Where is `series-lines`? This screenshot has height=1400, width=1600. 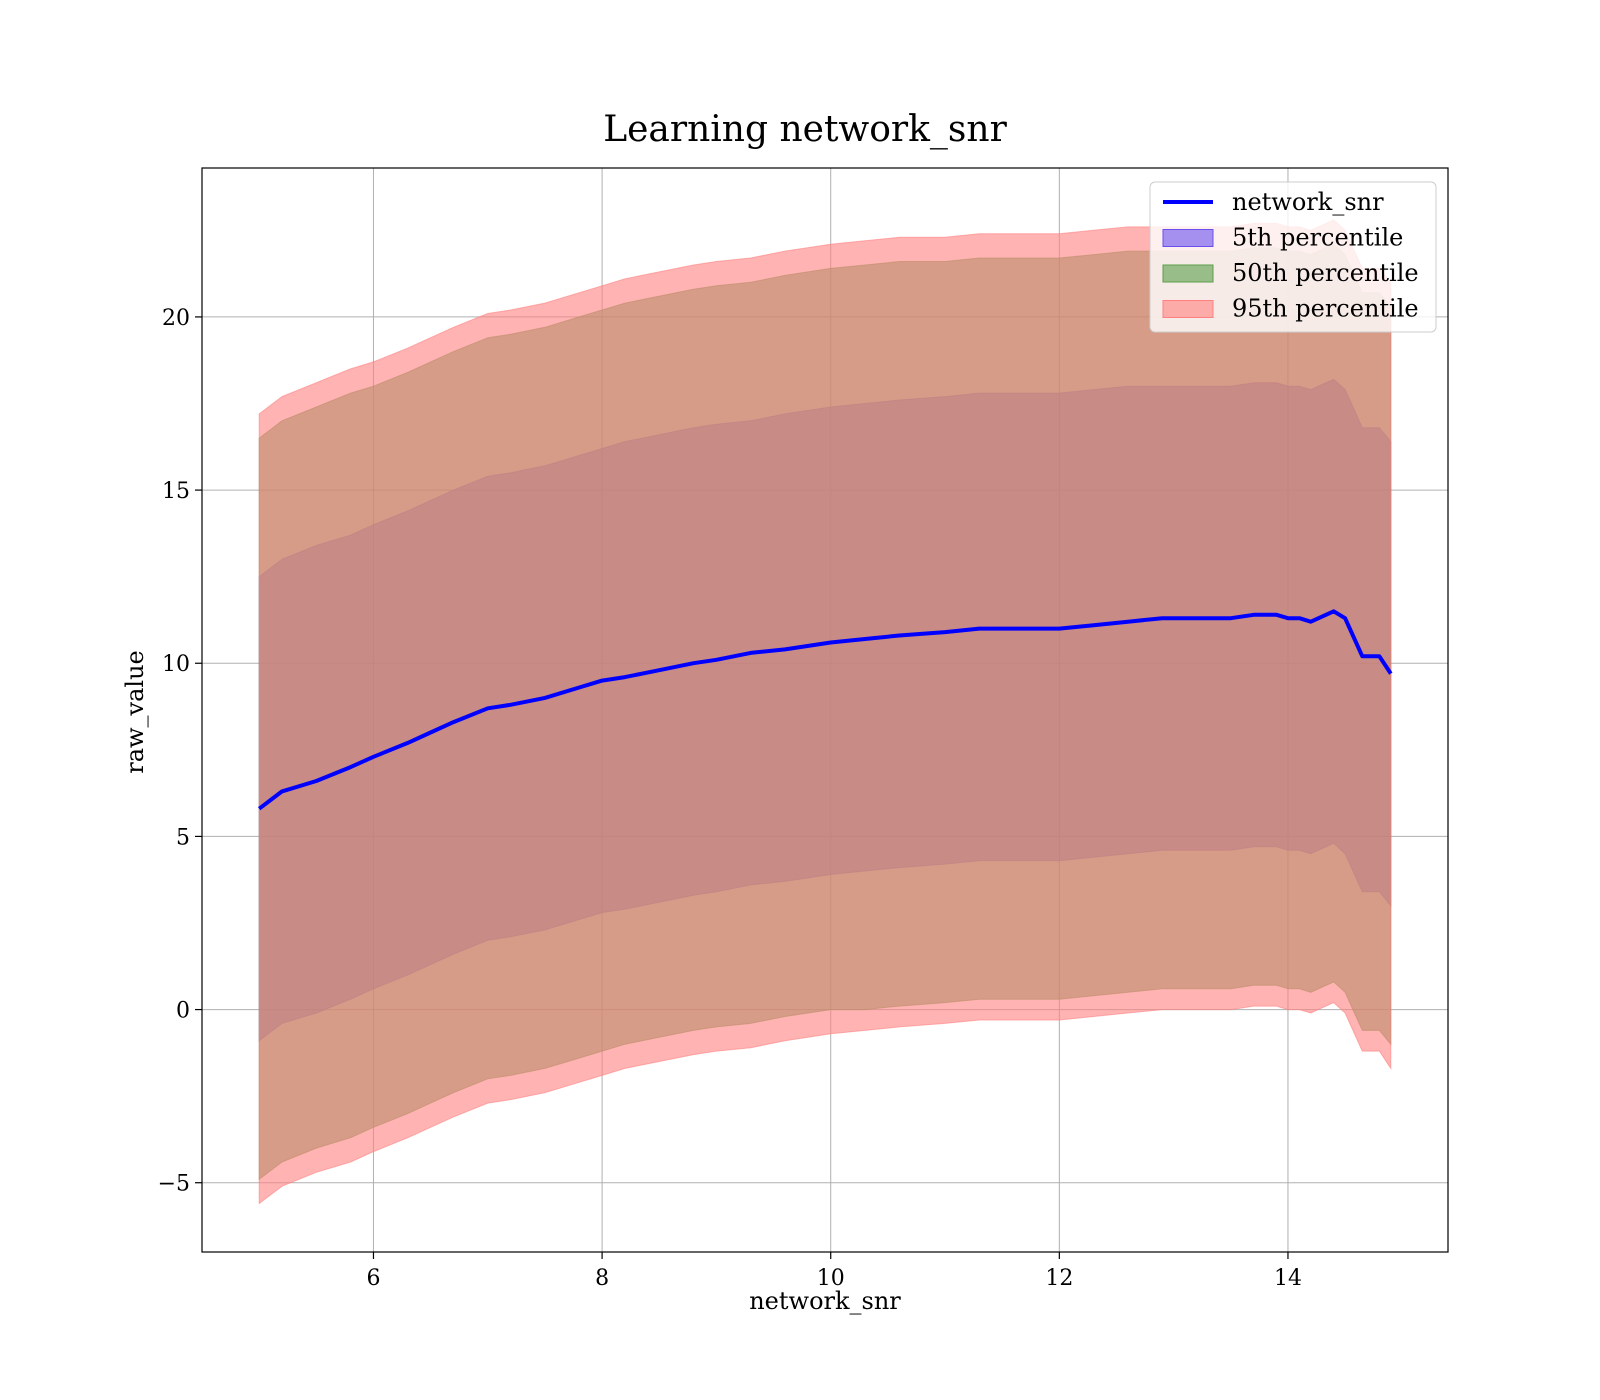
series-lines is located at coordinates (825, 710).